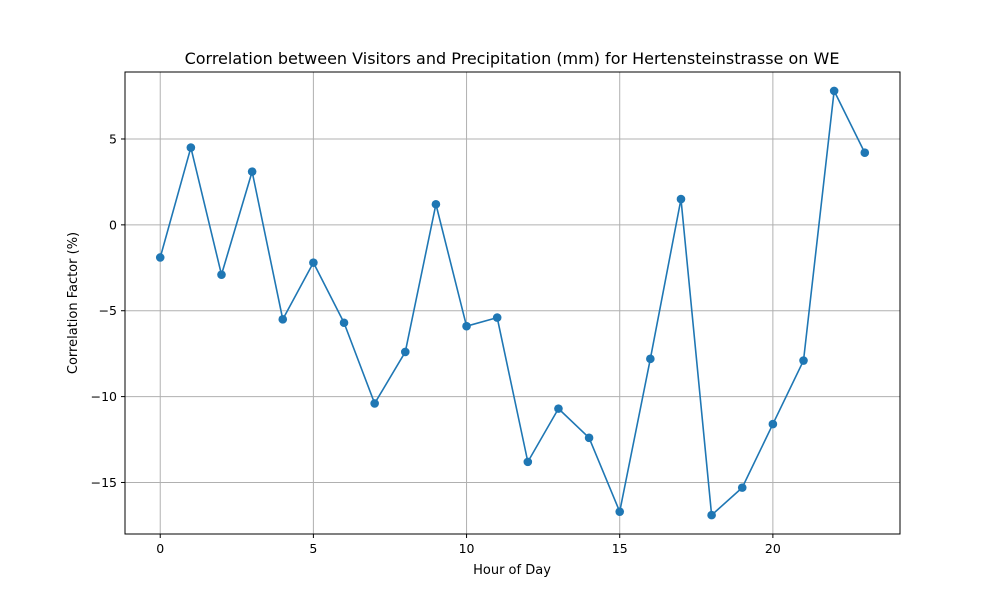 The image size is (1000, 600). I want to click on x-tick-label: 0, so click(160, 548).